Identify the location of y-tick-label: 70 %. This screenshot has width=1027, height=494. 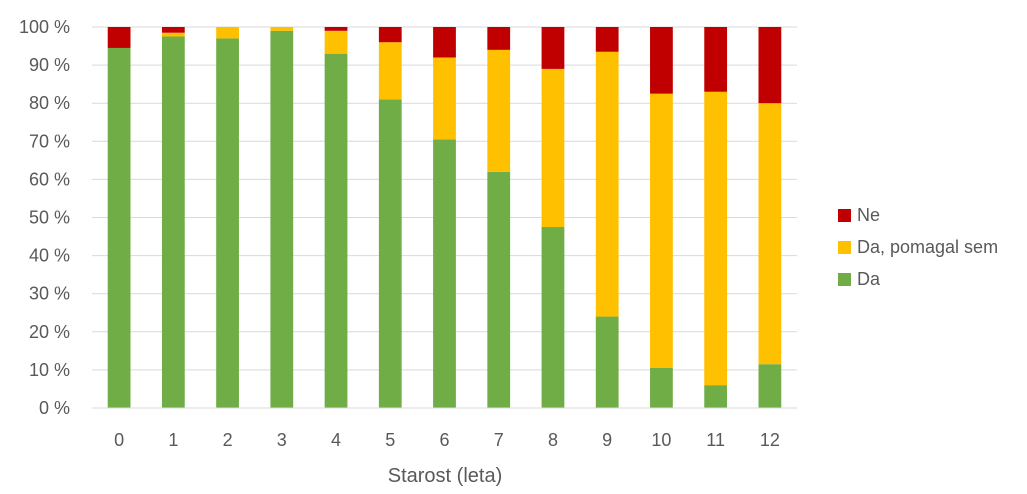
(49, 141).